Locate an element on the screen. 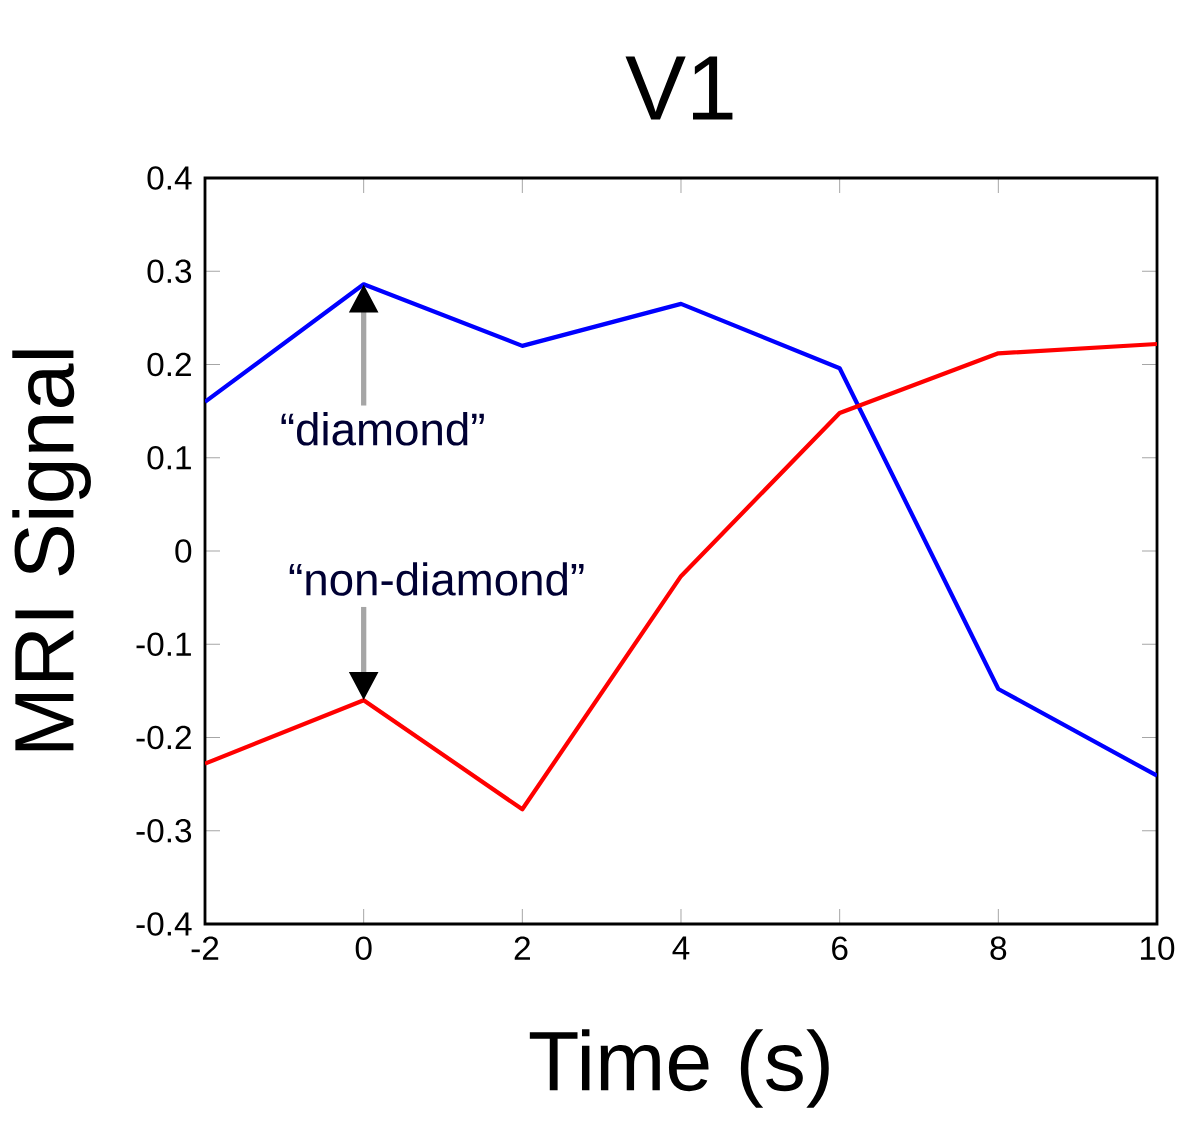 Image resolution: width=1183 pixels, height=1128 pixels. x-tick-label: -2 is located at coordinates (205, 948).